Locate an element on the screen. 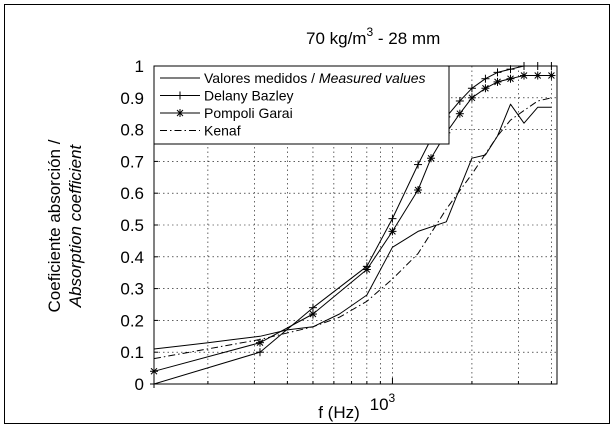 Image resolution: width=616 pixels, height=430 pixels. legend-item: Valores medidos / Measured values is located at coordinates (293, 78).